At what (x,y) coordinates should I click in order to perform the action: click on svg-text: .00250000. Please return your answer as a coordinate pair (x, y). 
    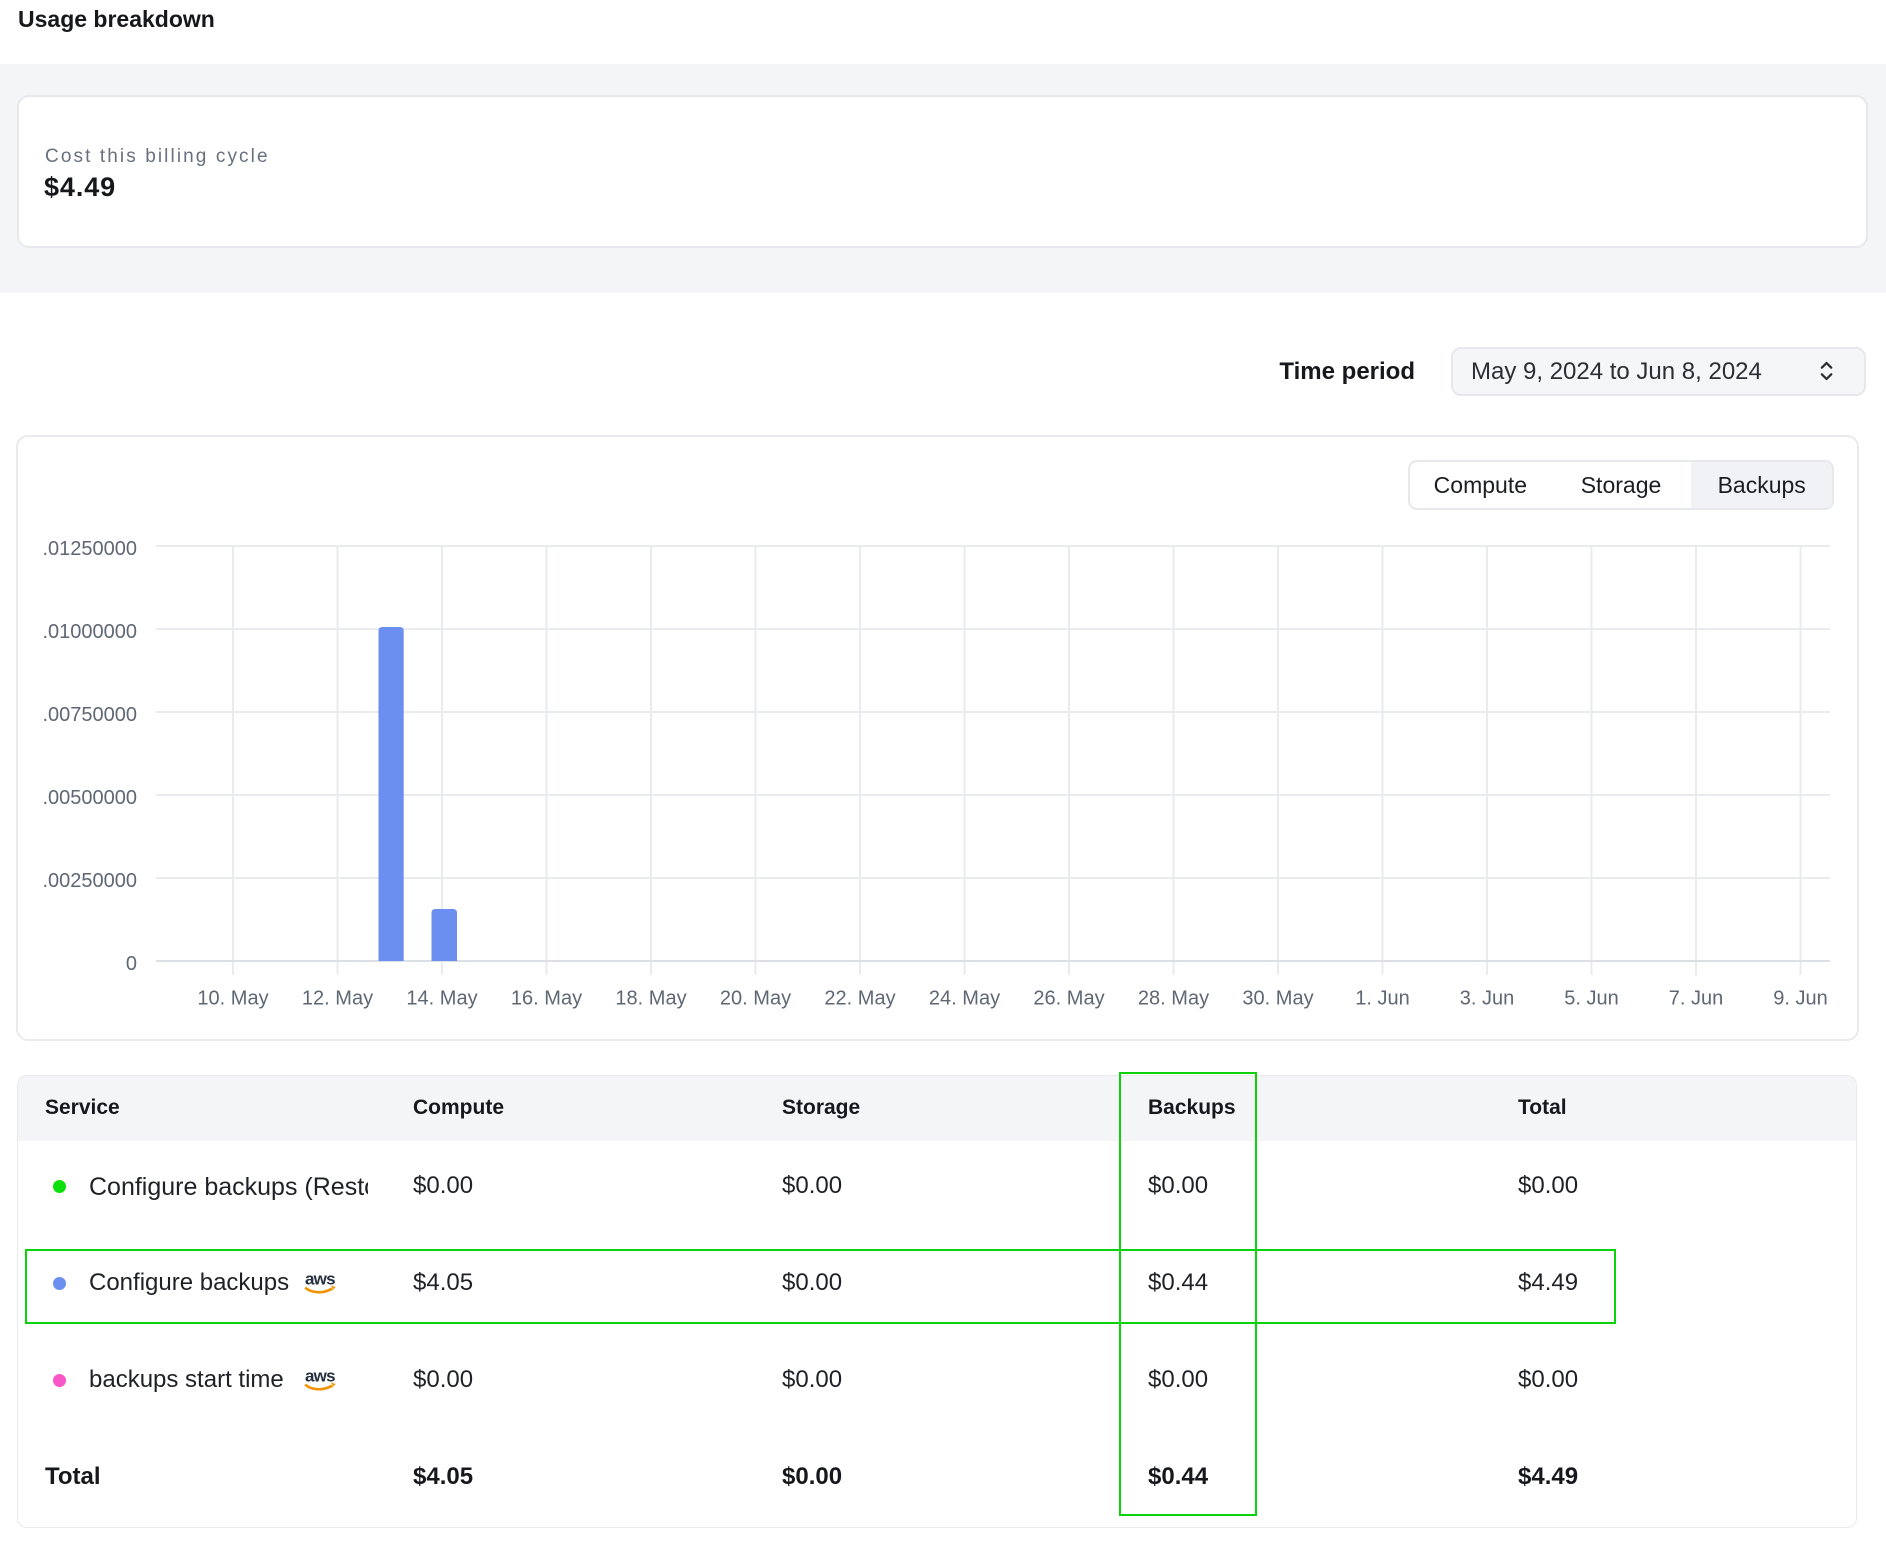
    Looking at the image, I should click on (89, 881).